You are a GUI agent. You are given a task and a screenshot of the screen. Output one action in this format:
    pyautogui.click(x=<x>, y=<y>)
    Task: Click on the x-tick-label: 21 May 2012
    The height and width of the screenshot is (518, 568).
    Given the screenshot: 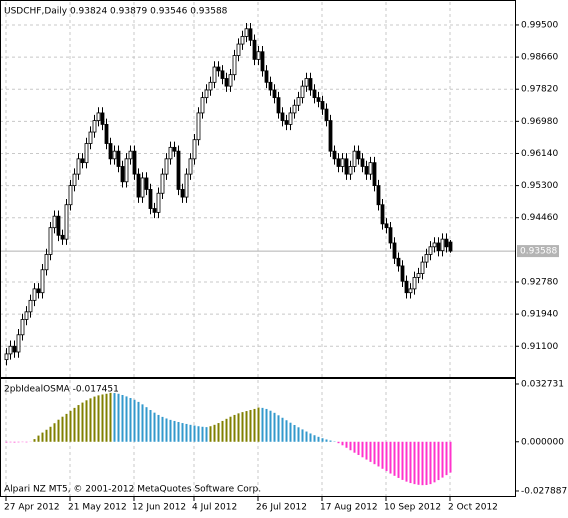 What is the action you would take?
    pyautogui.click(x=97, y=508)
    